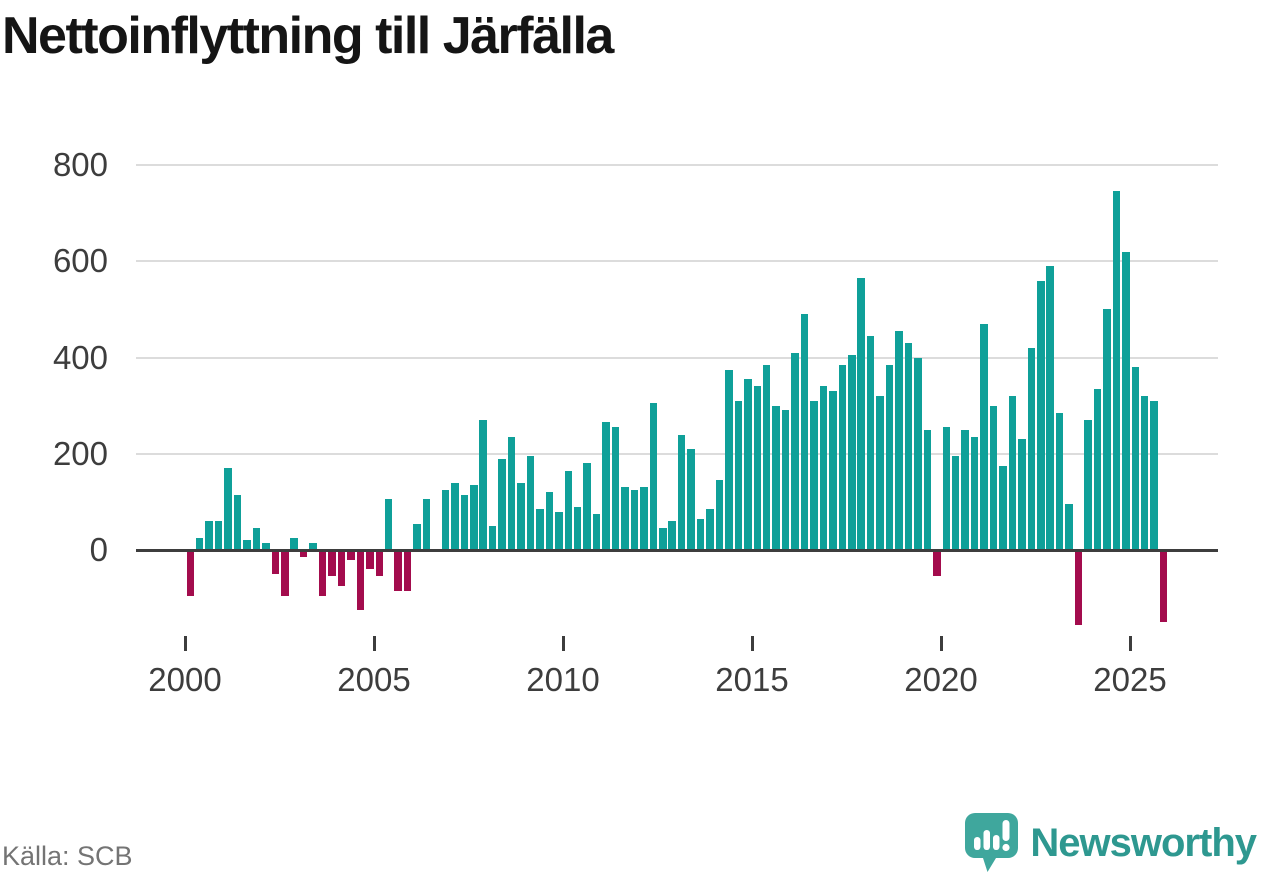 This screenshot has height=879, width=1262. I want to click on bar-2023-q1, so click(1059, 481).